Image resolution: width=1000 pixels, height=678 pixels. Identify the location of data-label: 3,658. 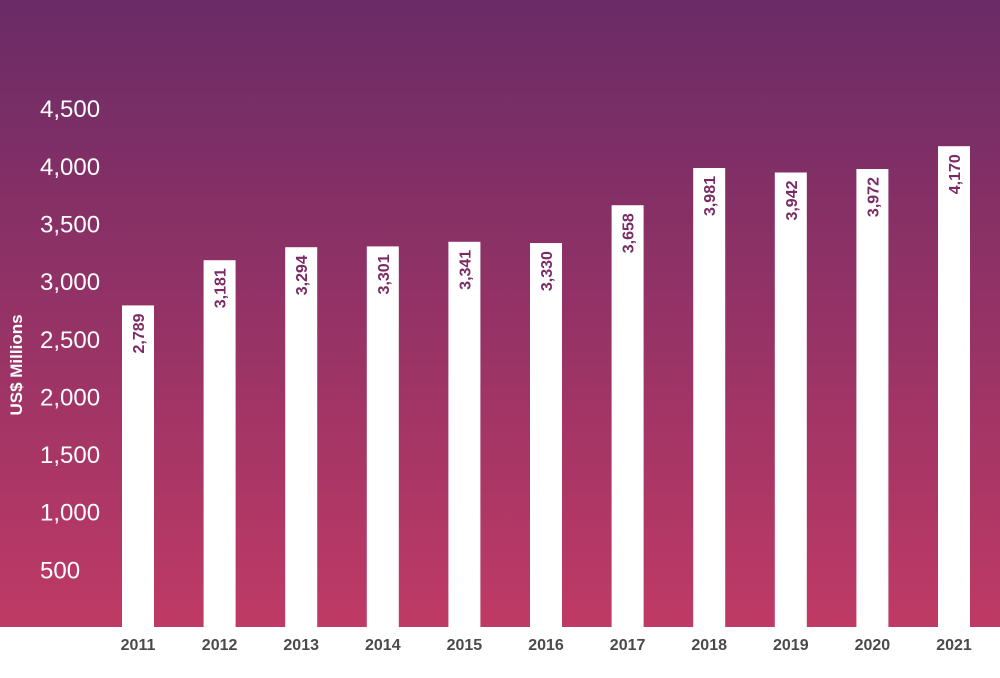
(629, 233).